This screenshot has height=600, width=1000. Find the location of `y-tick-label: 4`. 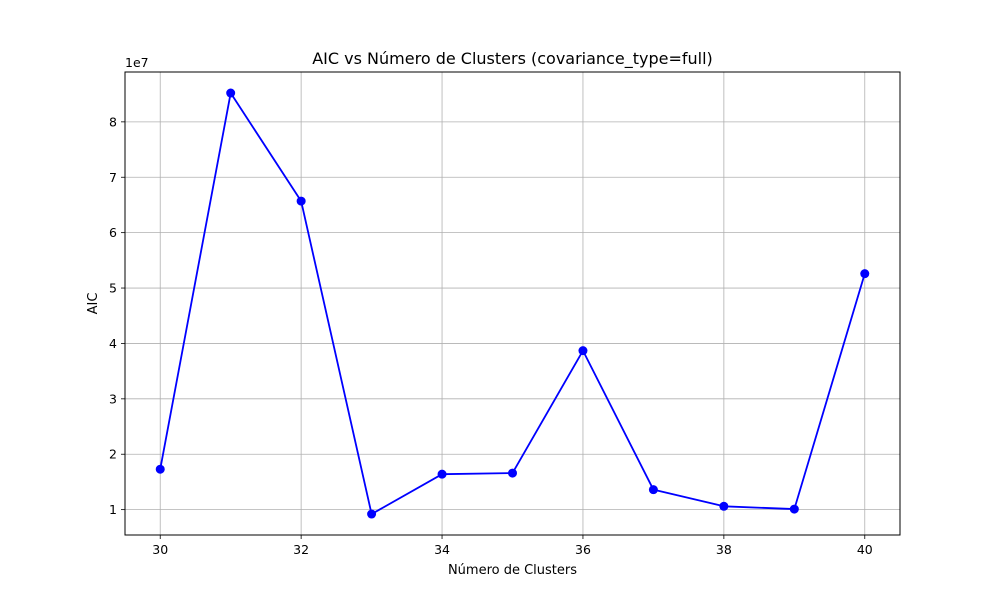

y-tick-label: 4 is located at coordinates (113, 343).